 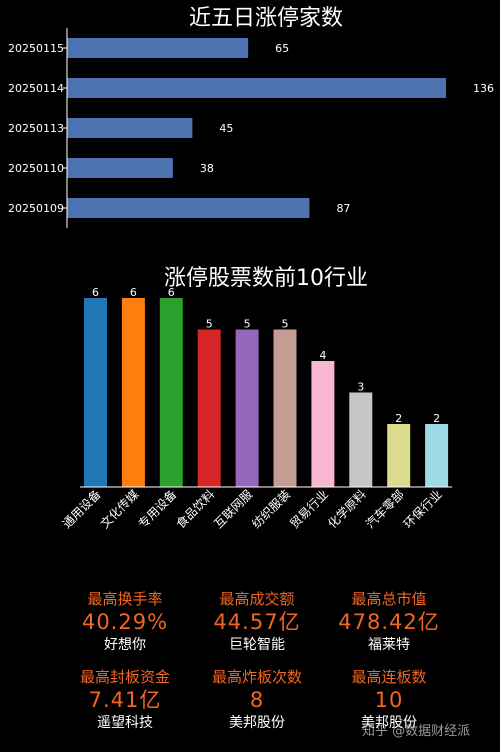 What do you see at coordinates (257, 645) in the screenshot?
I see `stat-stock-name: 巨轮智能` at bounding box center [257, 645].